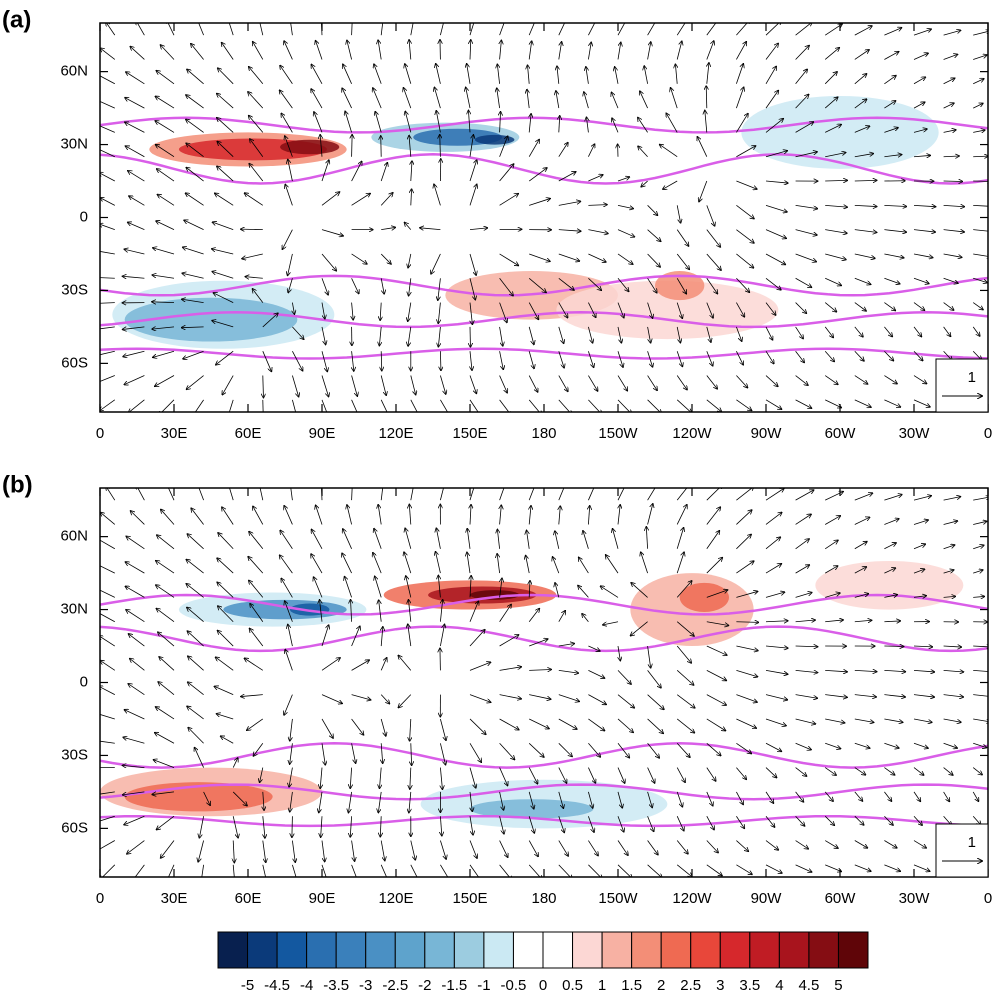 The width and height of the screenshot is (1002, 1001). Describe the element at coordinates (767, 898) in the screenshot. I see `x-tick-label: 90W` at that location.